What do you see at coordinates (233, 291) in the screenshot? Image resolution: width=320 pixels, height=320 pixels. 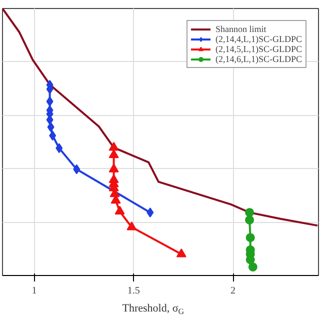 I see `x-tick-label: 2` at bounding box center [233, 291].